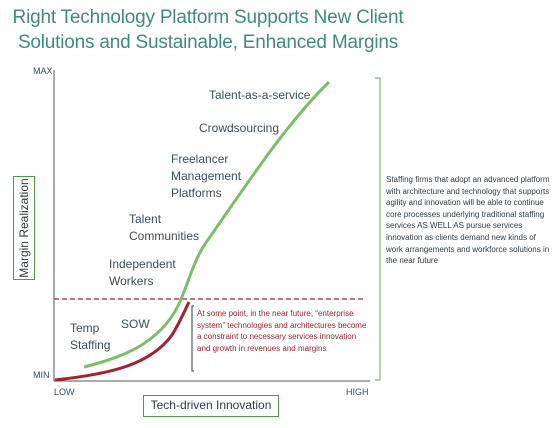  I want to click on stage-freelancer-platforms-line-3: Platforms, so click(196, 193).